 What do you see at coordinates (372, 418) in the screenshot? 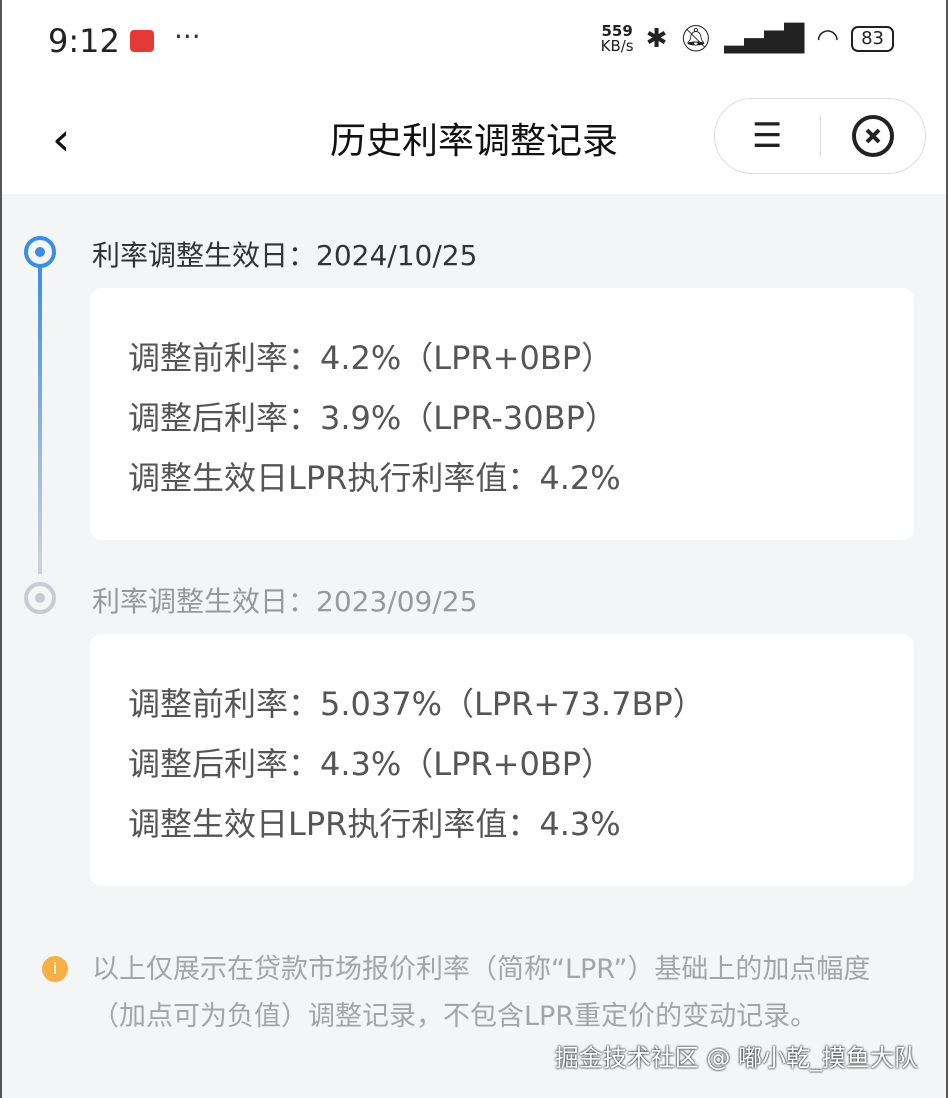
I see `rate-after: 调整后利率：3.9%（LPR-30BP）` at bounding box center [372, 418].